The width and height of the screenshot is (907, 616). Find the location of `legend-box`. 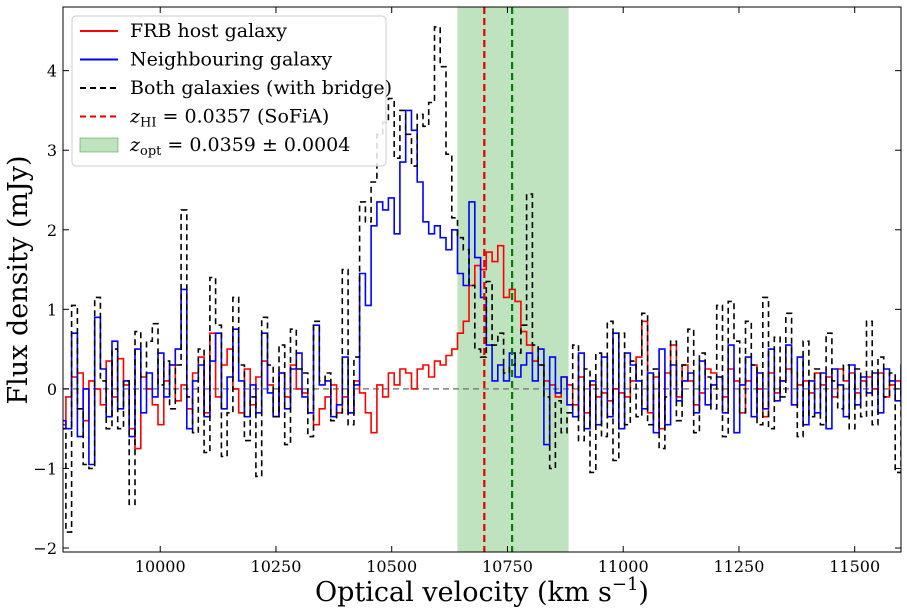

legend-box is located at coordinates (229, 91).